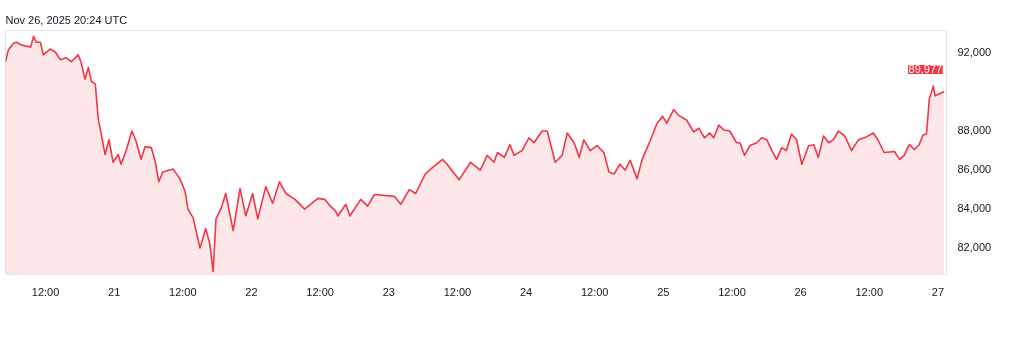 The width and height of the screenshot is (1012, 344). I want to click on x-tick-label: 23, so click(388, 291).